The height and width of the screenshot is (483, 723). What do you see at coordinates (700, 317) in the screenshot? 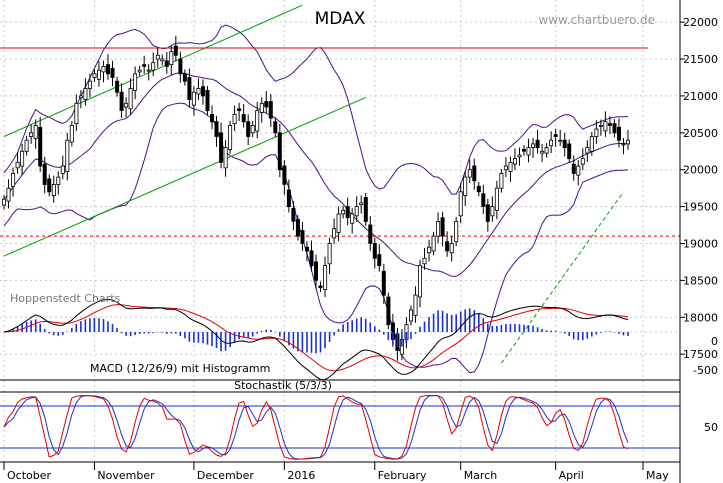
I see `price-tick-label: 18000` at bounding box center [700, 317].